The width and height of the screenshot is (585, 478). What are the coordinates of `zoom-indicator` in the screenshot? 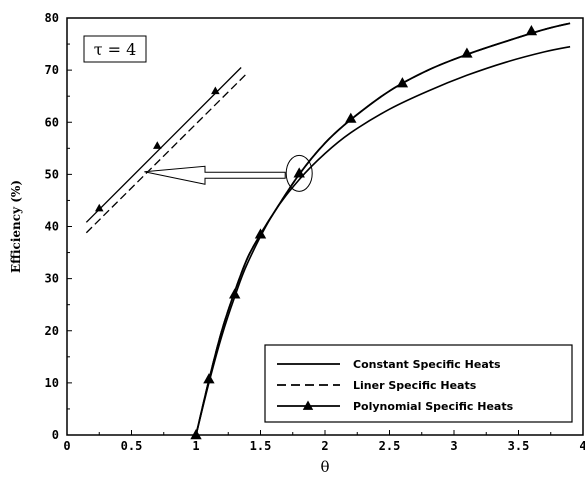 It's located at (228, 173).